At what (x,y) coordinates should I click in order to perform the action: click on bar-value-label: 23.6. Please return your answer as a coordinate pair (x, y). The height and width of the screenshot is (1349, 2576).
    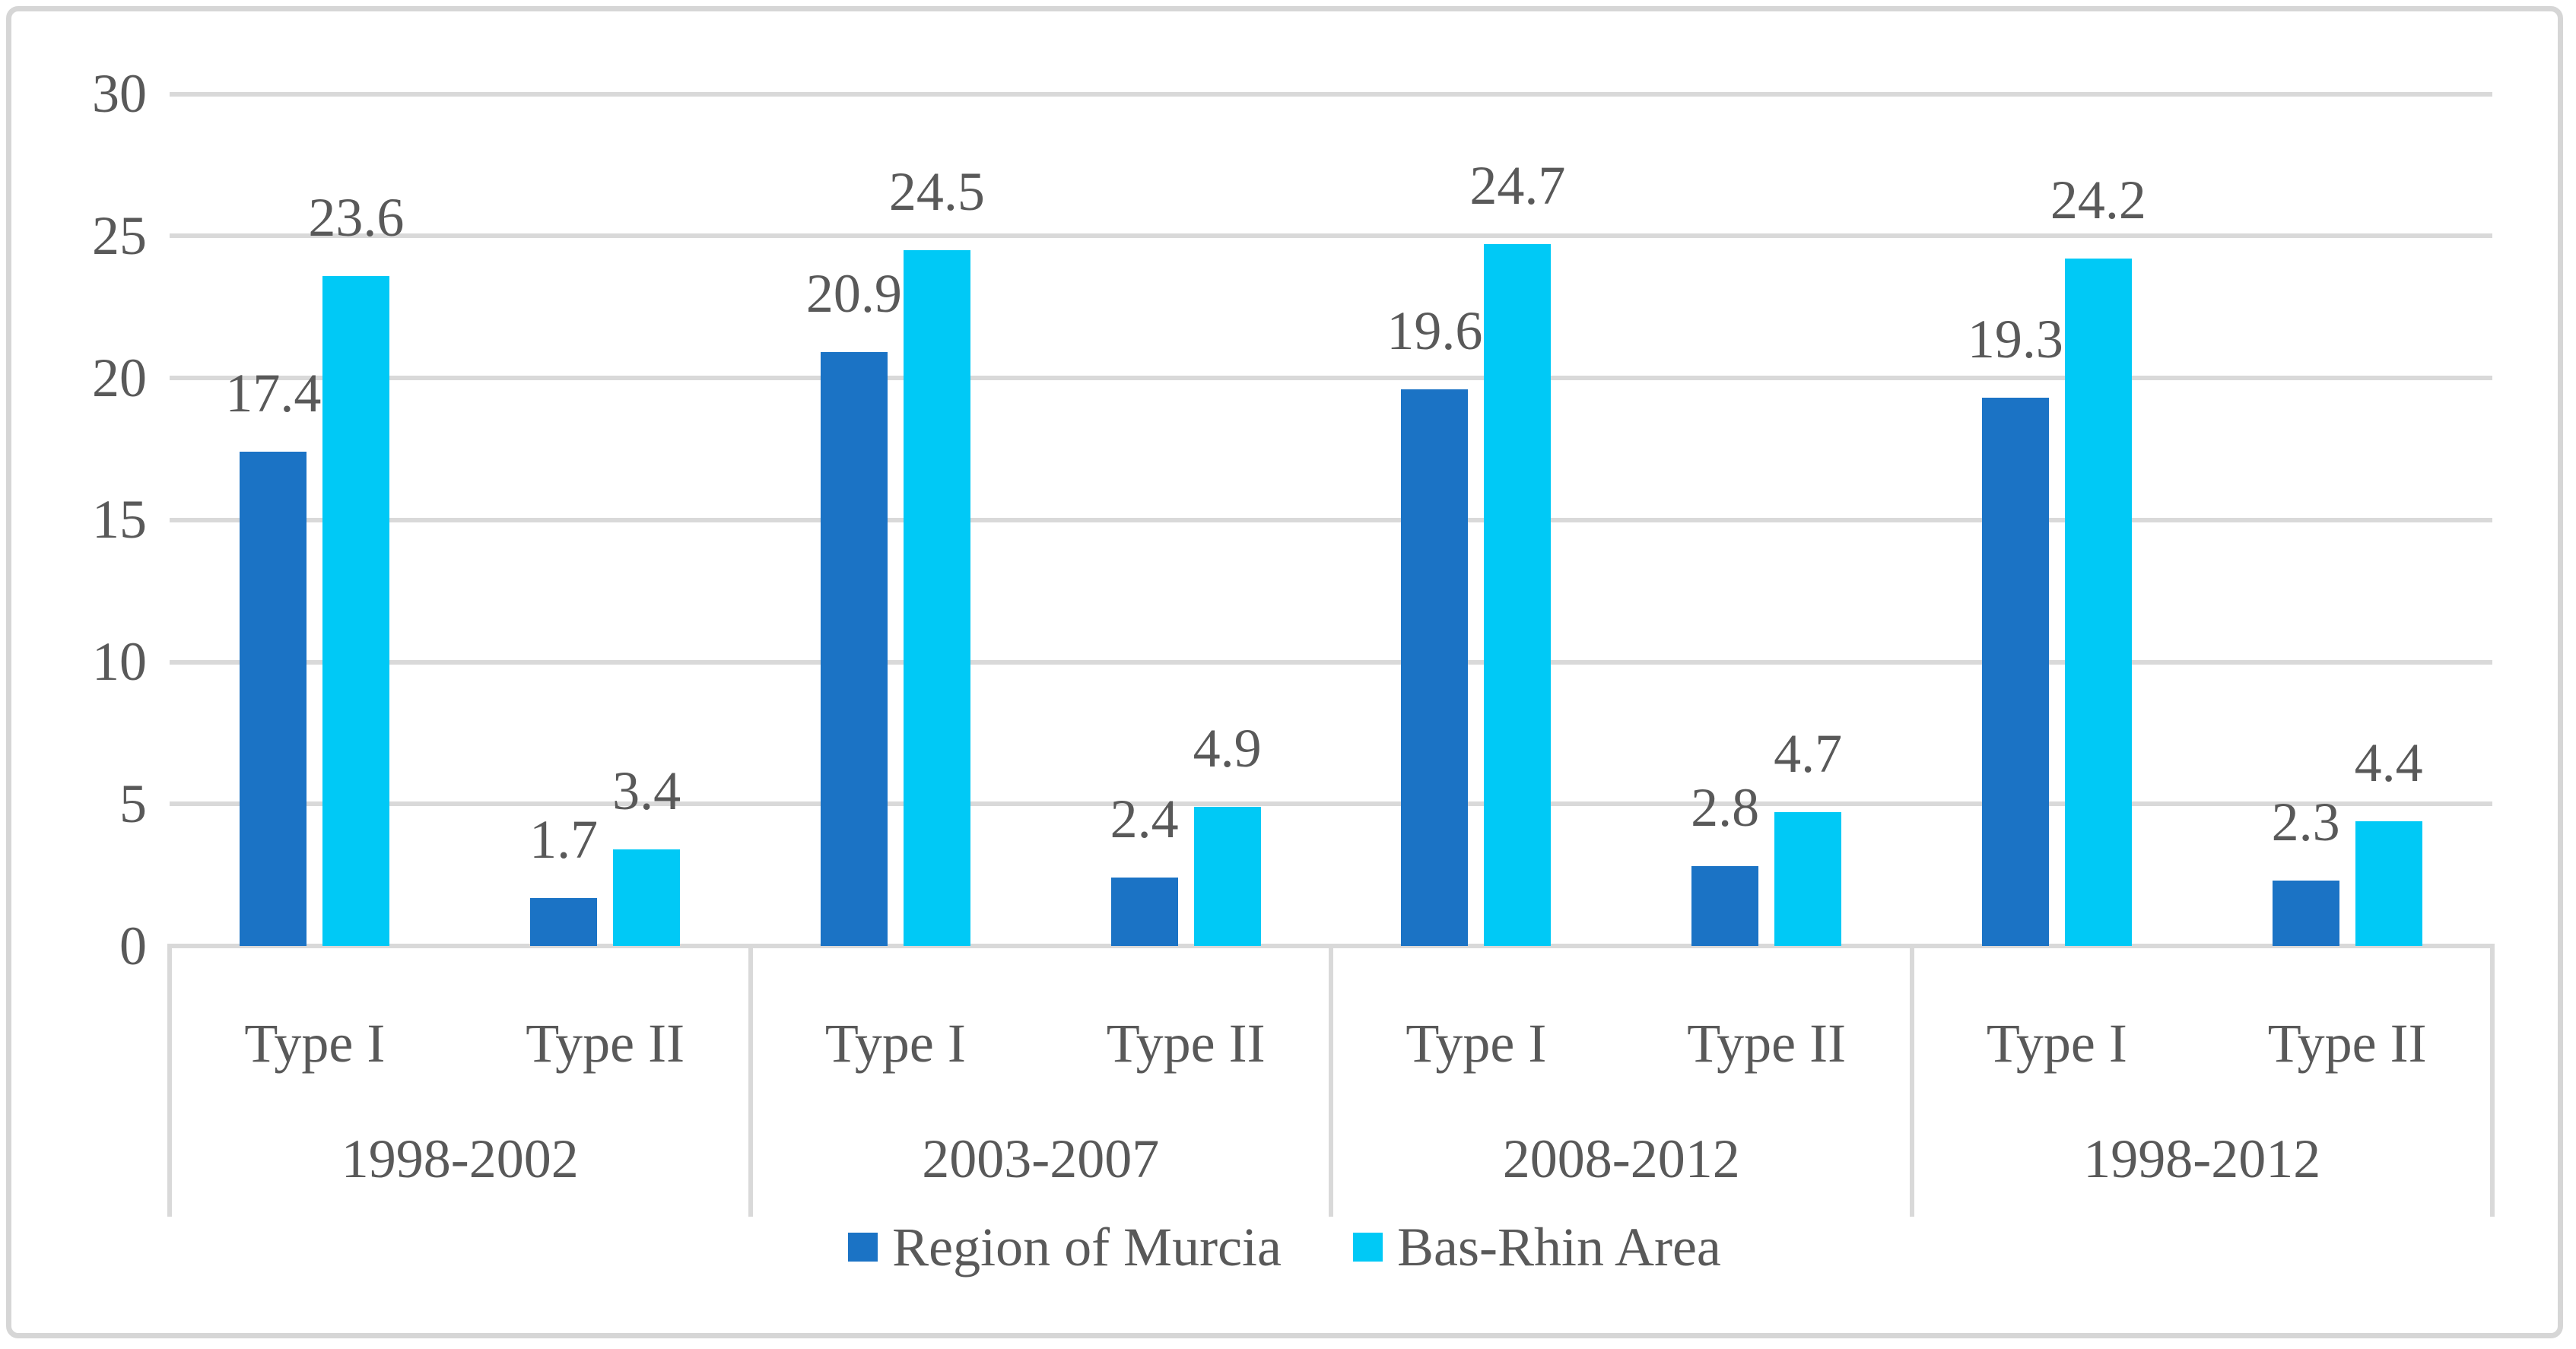
    Looking at the image, I should click on (356, 217).